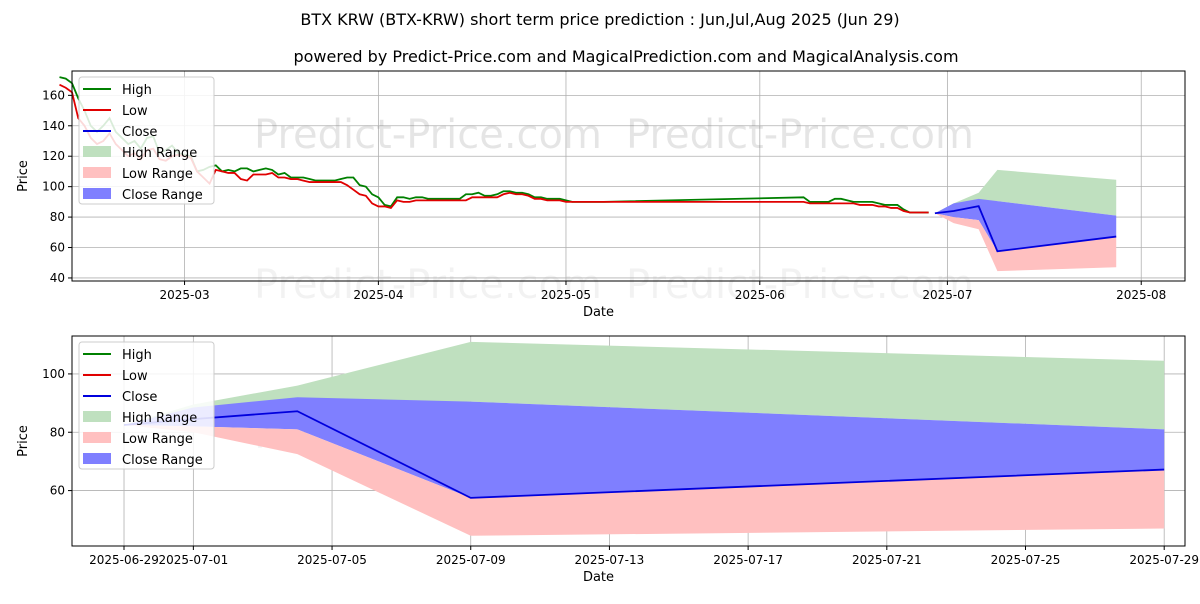 This screenshot has height=604, width=1200. What do you see at coordinates (610, 560) in the screenshot?
I see `x-tick-label: 2025-07-13` at bounding box center [610, 560].